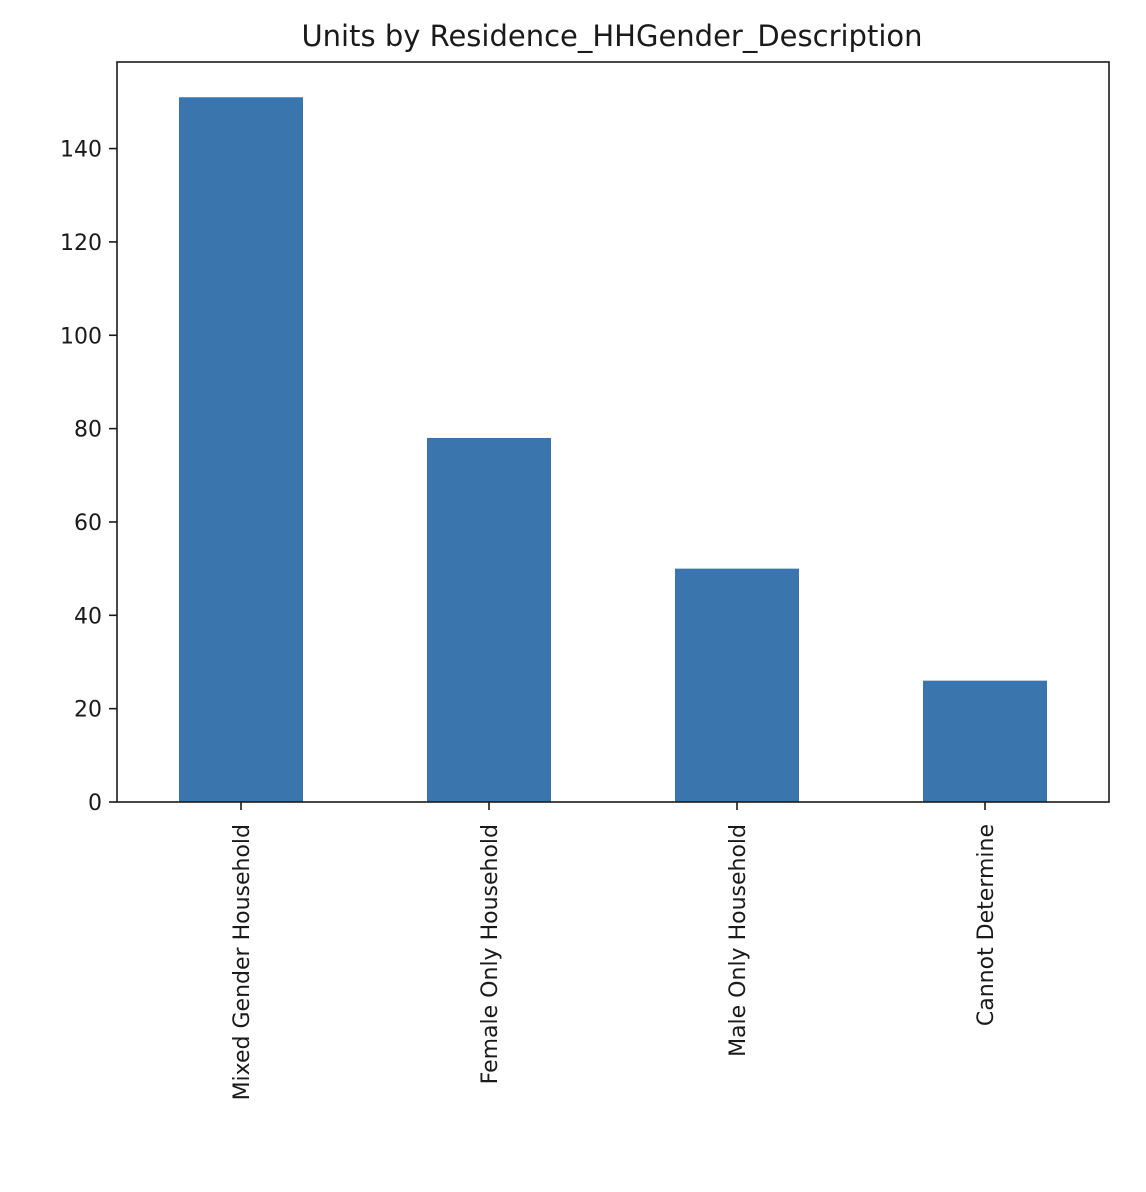  Describe the element at coordinates (241, 449) in the screenshot. I see `bar-mixed-gender-household` at that location.